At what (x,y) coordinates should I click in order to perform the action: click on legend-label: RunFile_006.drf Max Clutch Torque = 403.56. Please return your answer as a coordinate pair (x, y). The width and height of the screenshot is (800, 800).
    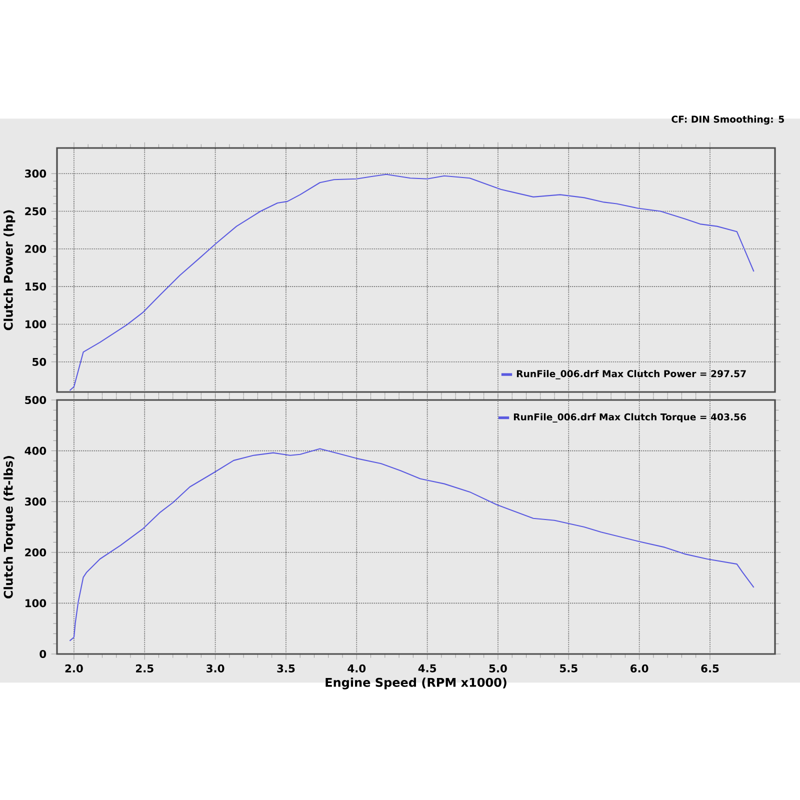
    Looking at the image, I should click on (630, 418).